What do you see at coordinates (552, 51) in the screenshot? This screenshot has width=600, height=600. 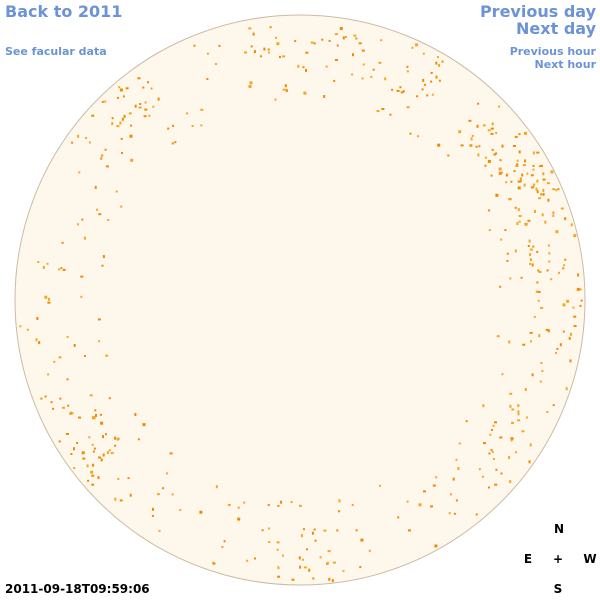 I see `previous-hour-link: Previous hour` at bounding box center [552, 51].